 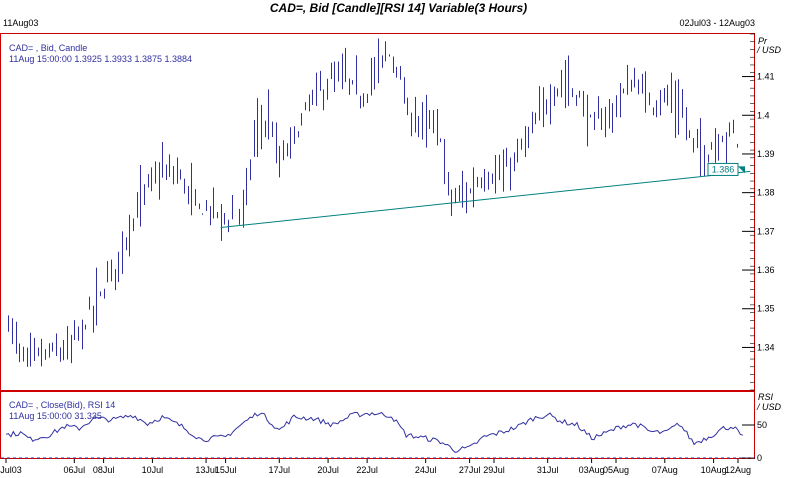 What do you see at coordinates (763, 115) in the screenshot?
I see `price-axis-tick-label: 1.4` at bounding box center [763, 115].